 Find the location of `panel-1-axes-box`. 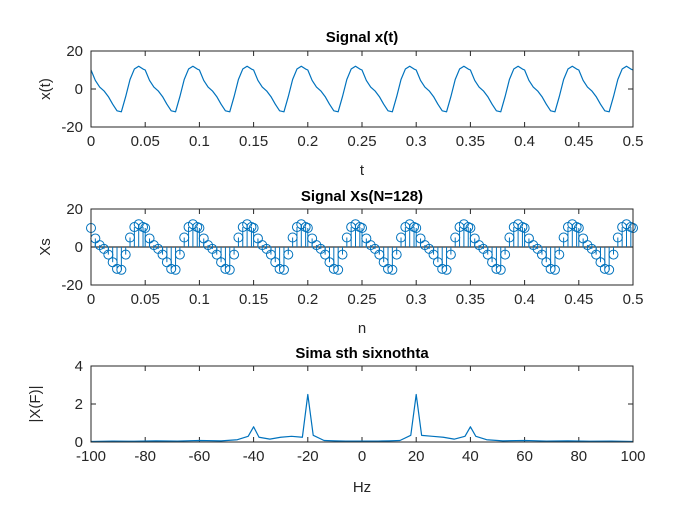

panel-1-axes-box is located at coordinates (362, 89).